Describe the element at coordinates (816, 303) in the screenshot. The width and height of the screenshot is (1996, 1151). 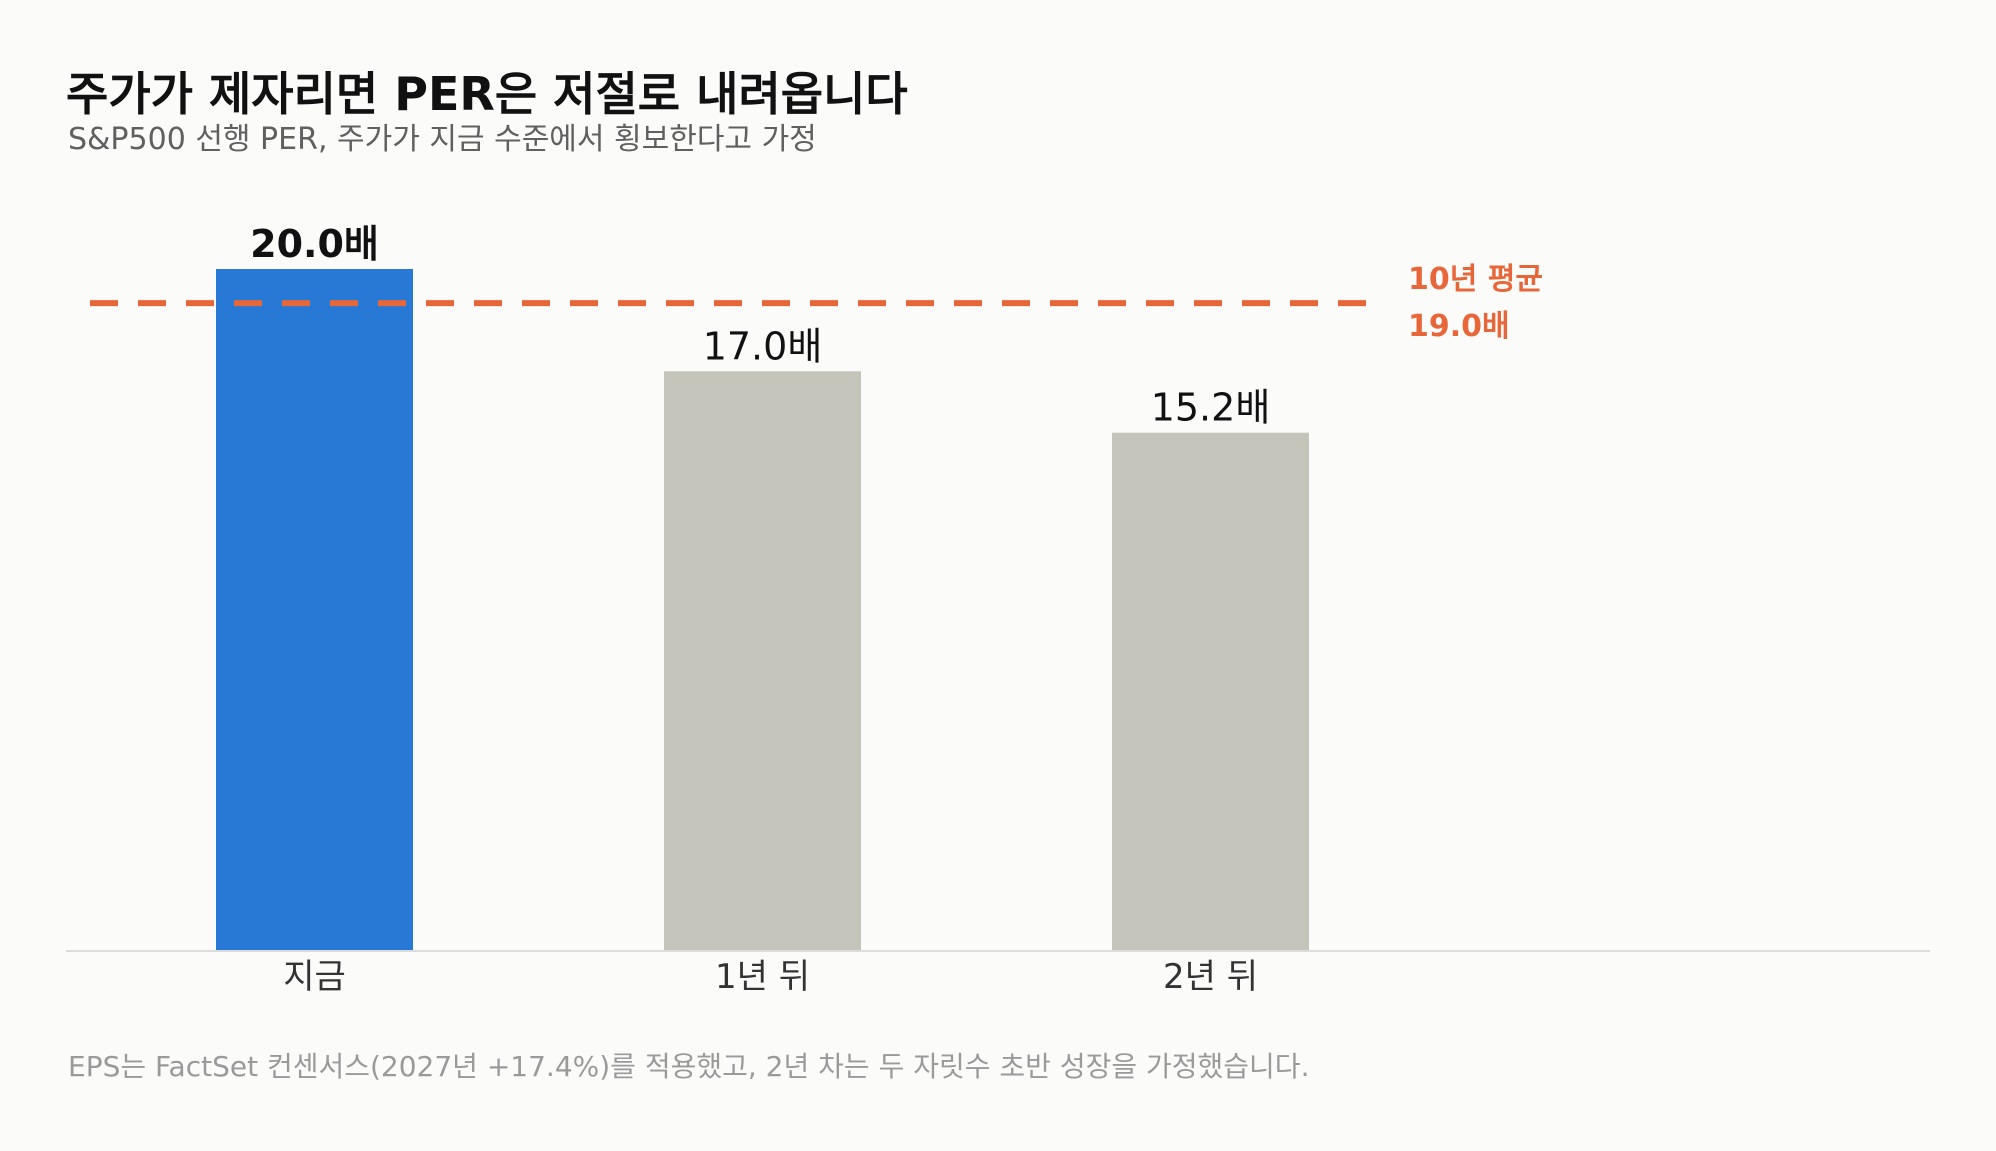
I see `reference-layer: 10년 평균 19.0배` at that location.